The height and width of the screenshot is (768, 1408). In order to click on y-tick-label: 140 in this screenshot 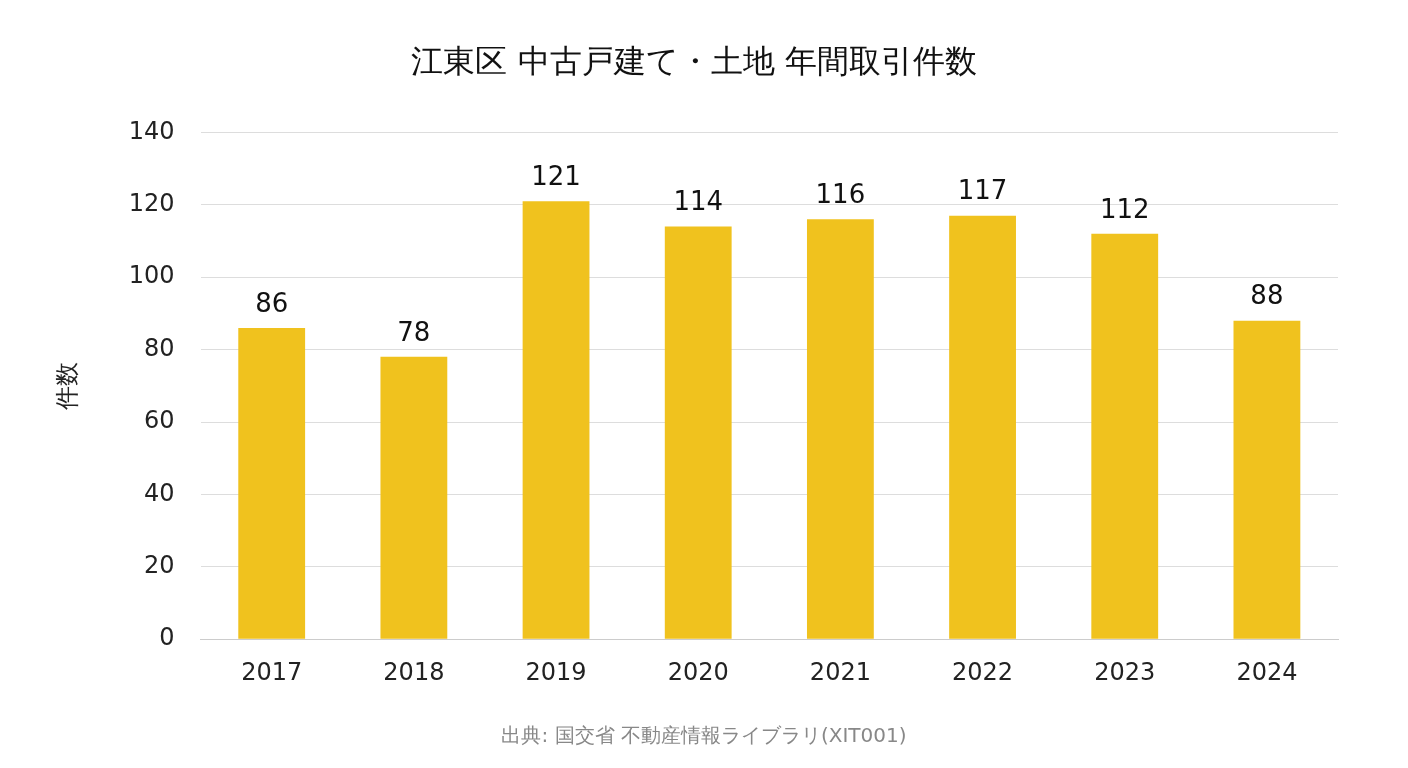, I will do `click(151, 130)`.